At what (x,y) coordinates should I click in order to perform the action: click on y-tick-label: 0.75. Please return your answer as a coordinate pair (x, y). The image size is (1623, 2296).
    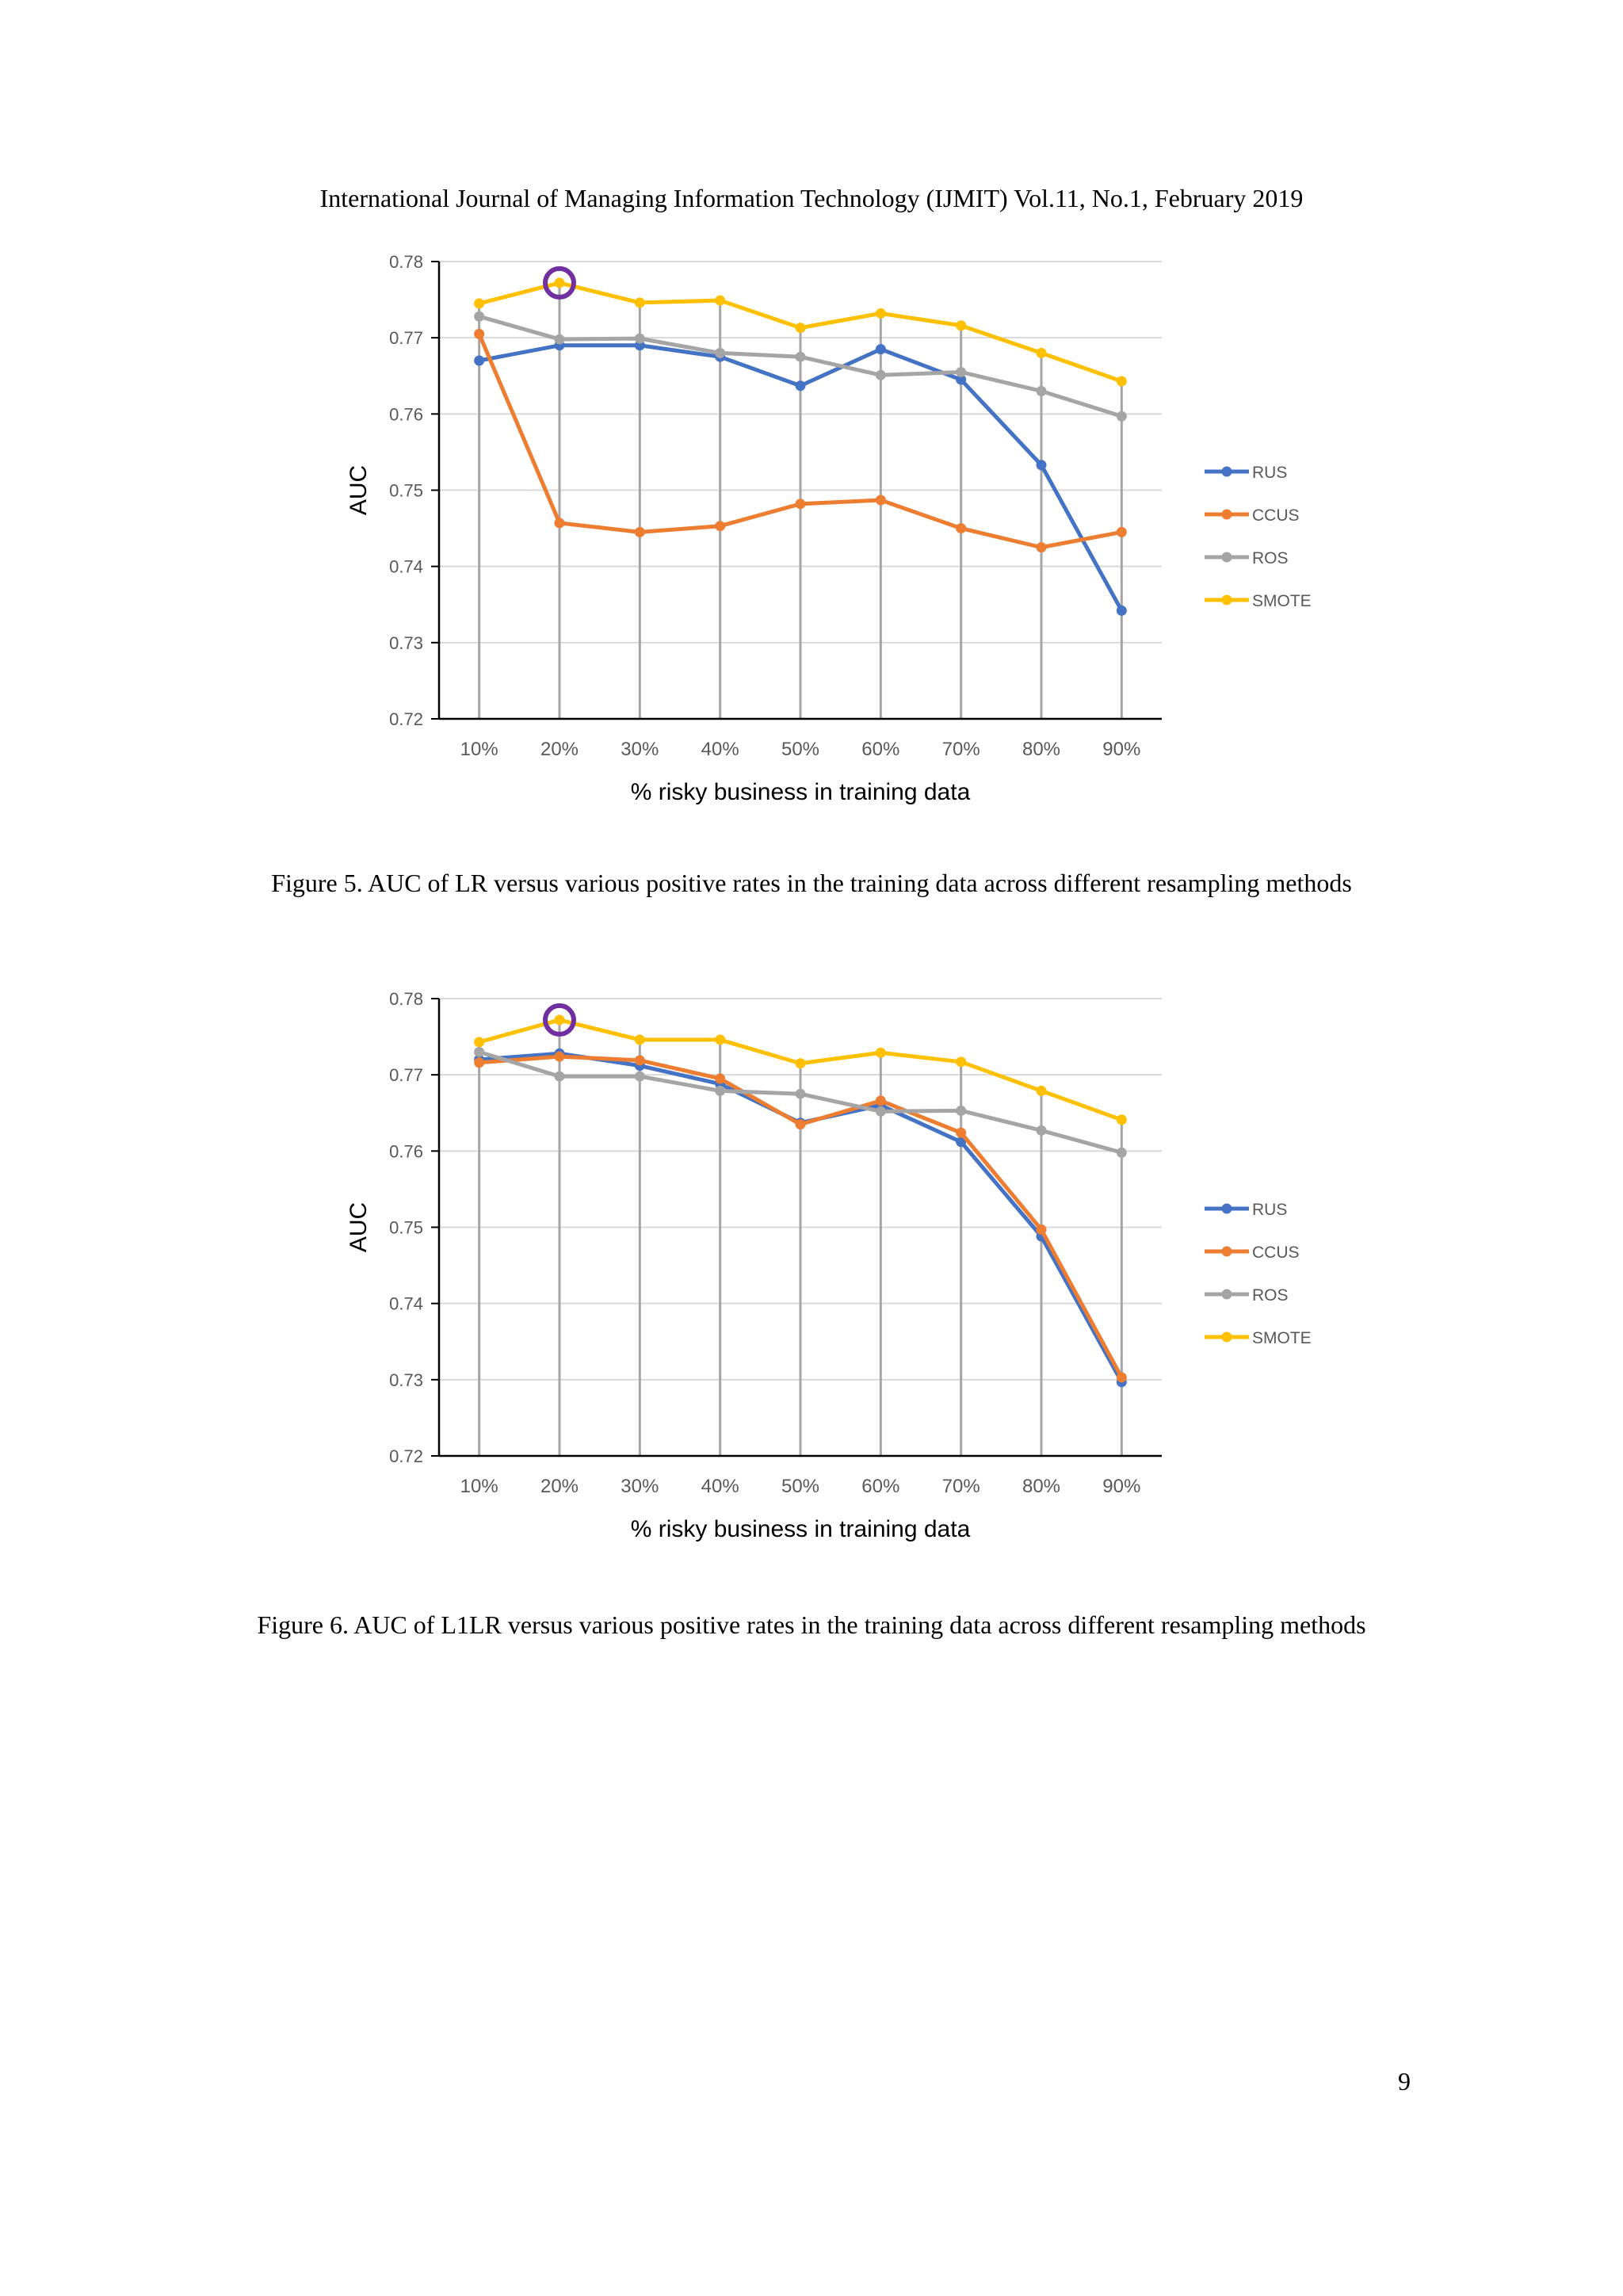
    Looking at the image, I should click on (406, 1228).